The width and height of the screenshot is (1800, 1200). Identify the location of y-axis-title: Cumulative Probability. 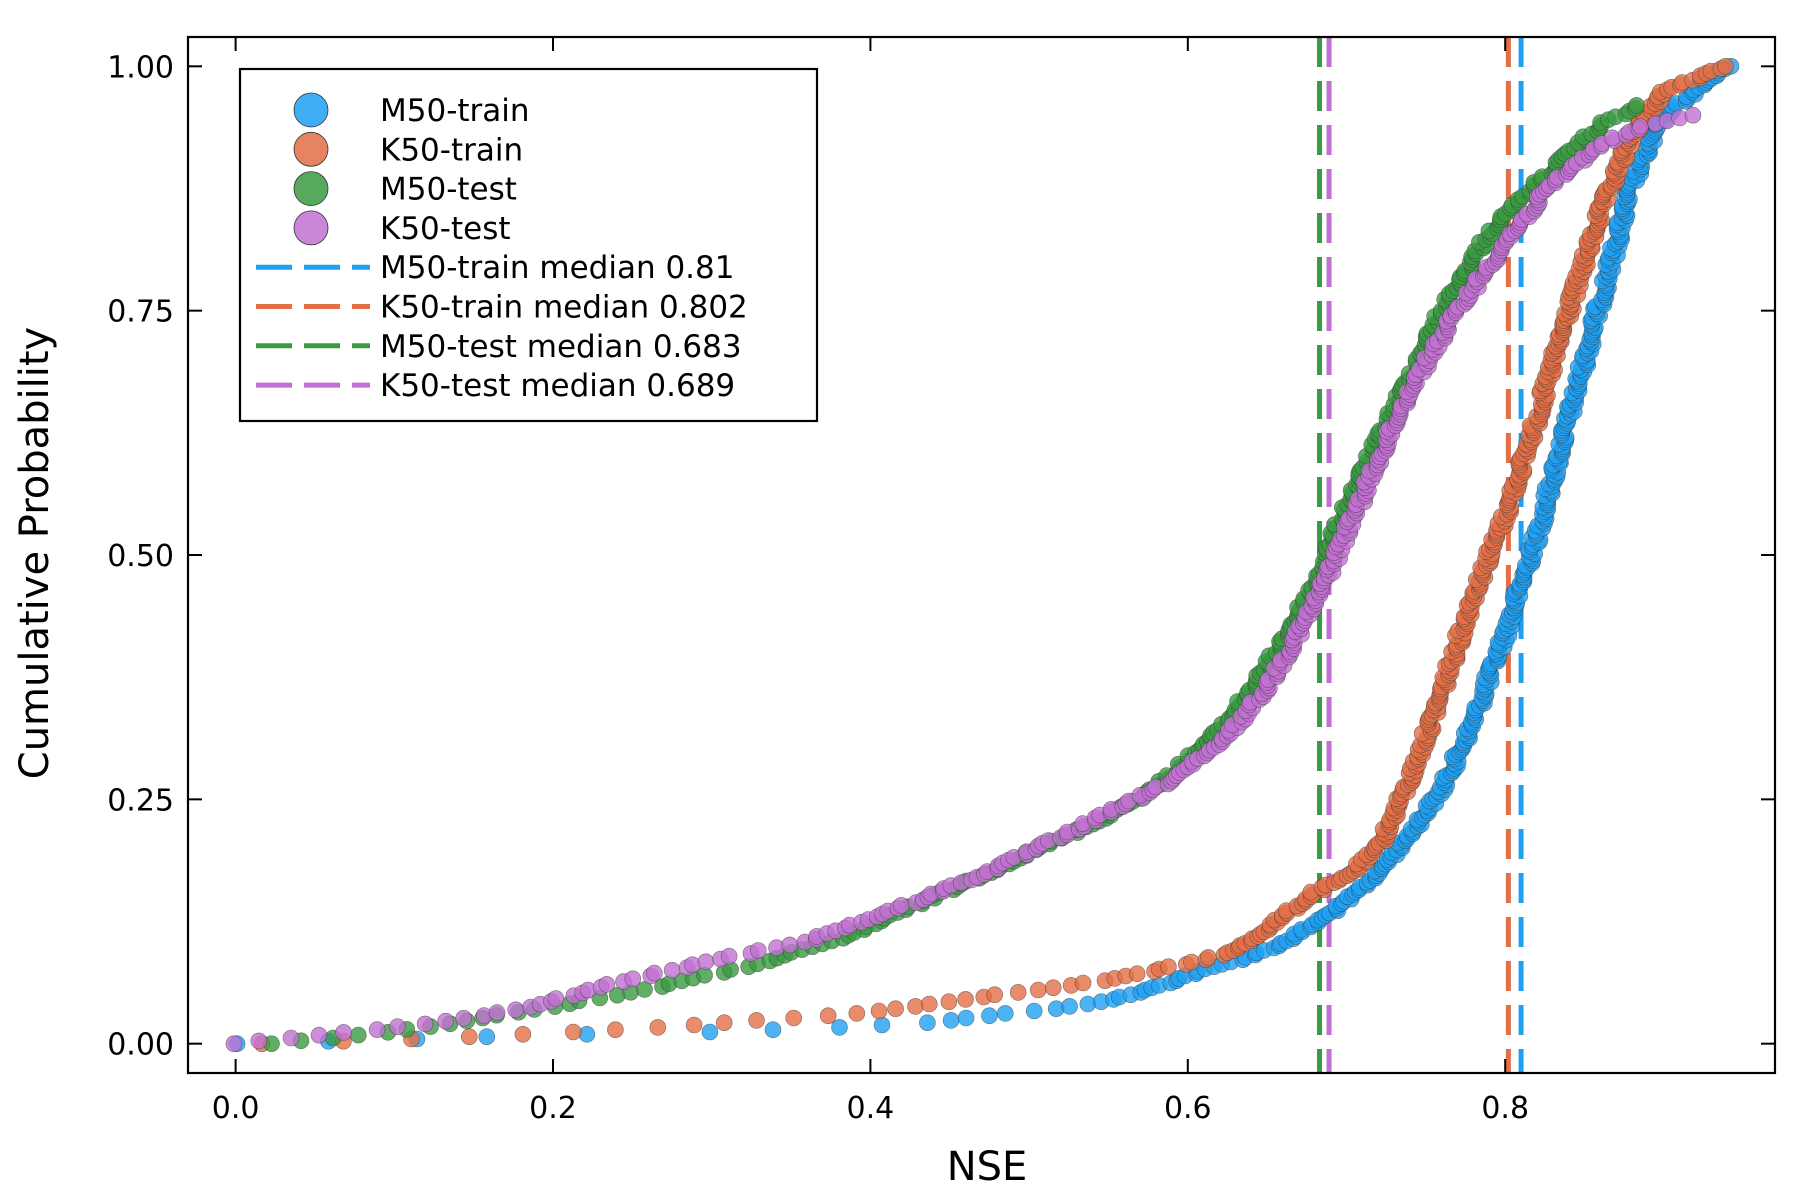
(35, 553).